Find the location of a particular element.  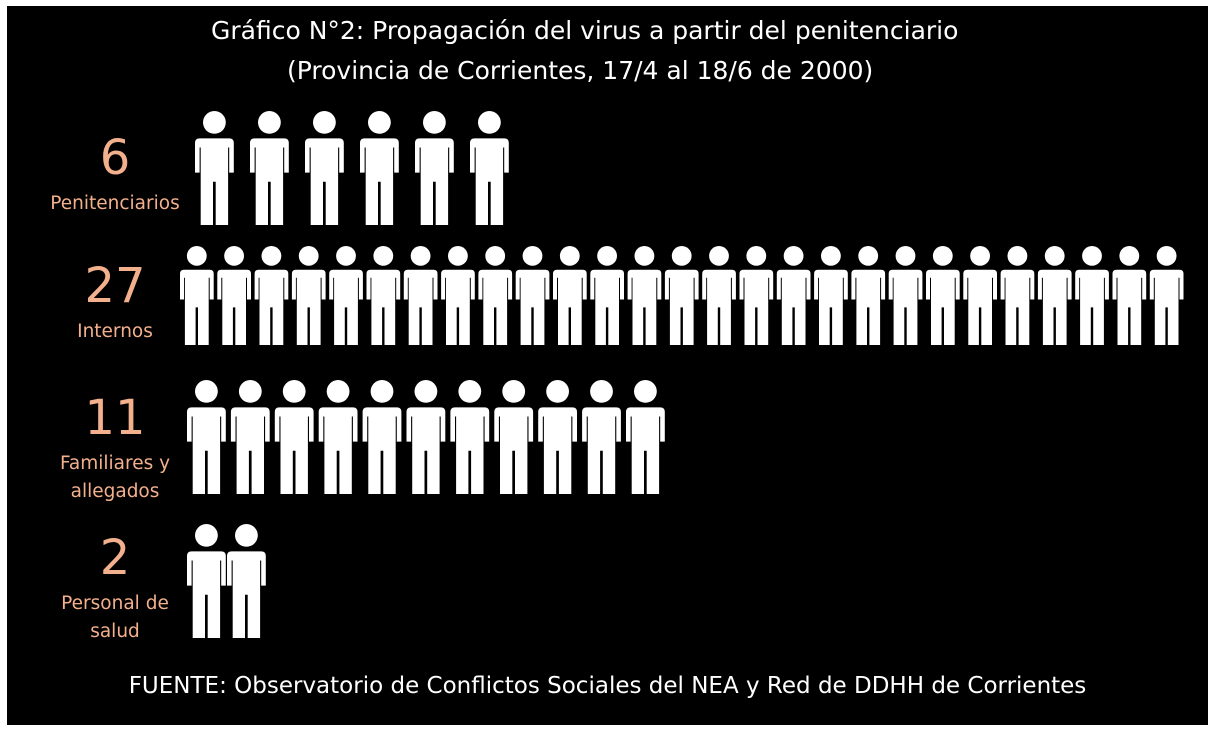

category-label-line: Penitenciarios is located at coordinates (115, 203).